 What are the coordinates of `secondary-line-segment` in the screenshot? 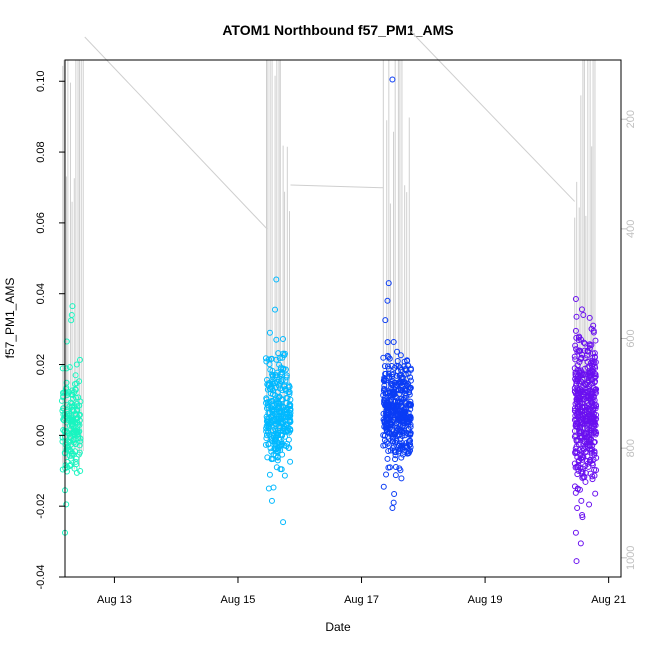 It's located at (493, 116).